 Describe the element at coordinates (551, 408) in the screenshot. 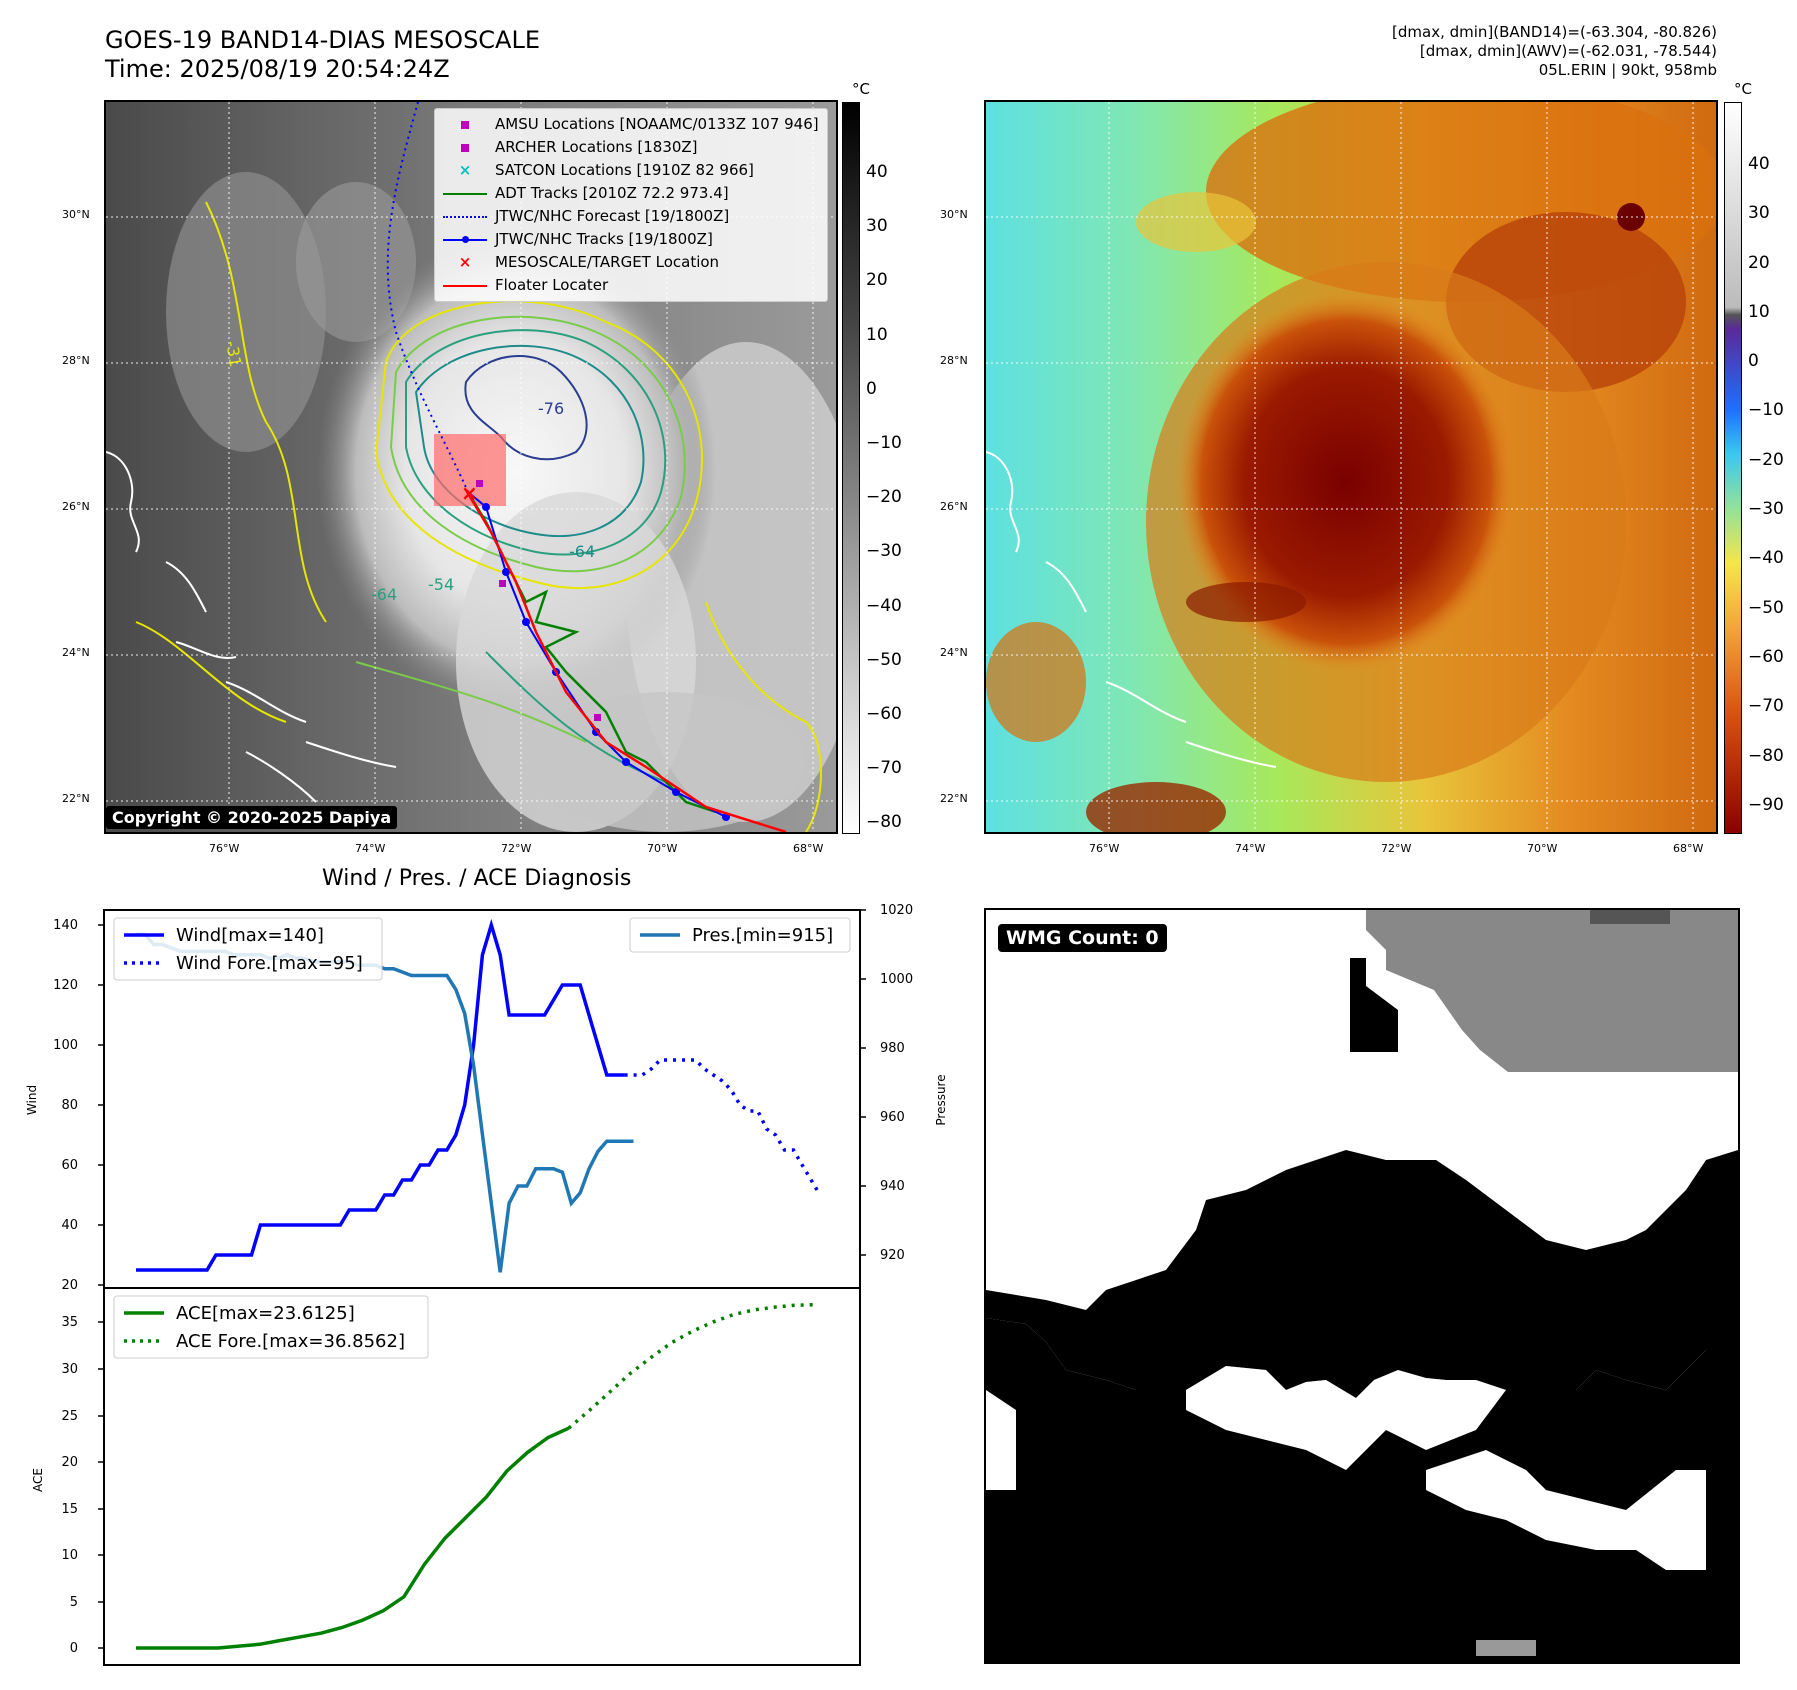

I see `contour-label: -76` at that location.